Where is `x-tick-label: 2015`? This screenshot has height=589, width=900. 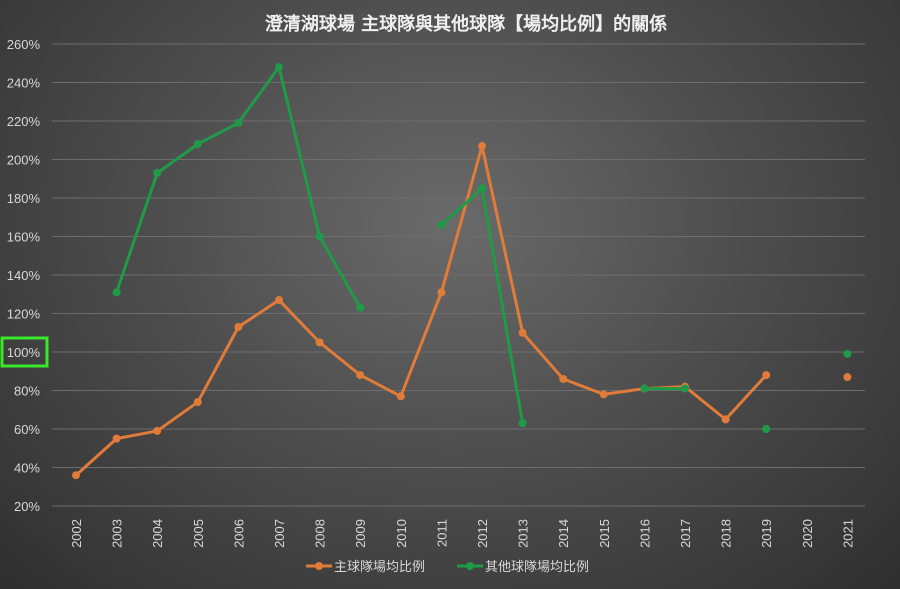 x-tick-label: 2015 is located at coordinates (604, 533).